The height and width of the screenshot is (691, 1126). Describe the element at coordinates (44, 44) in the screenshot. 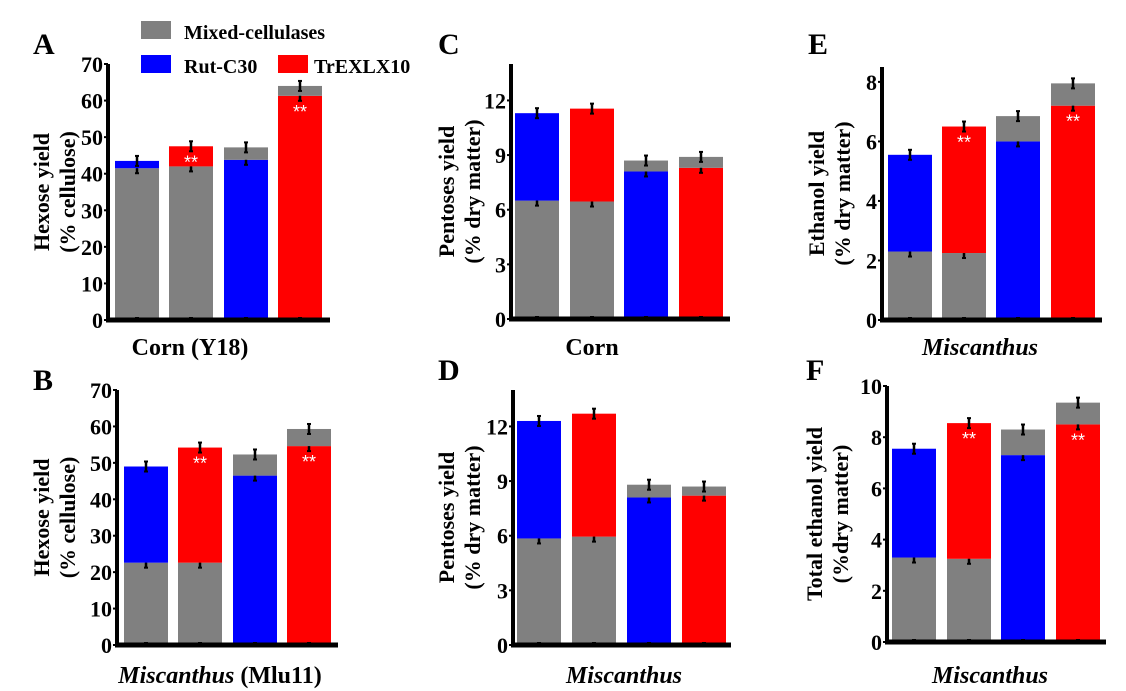

I see `panel-letter: A` at that location.